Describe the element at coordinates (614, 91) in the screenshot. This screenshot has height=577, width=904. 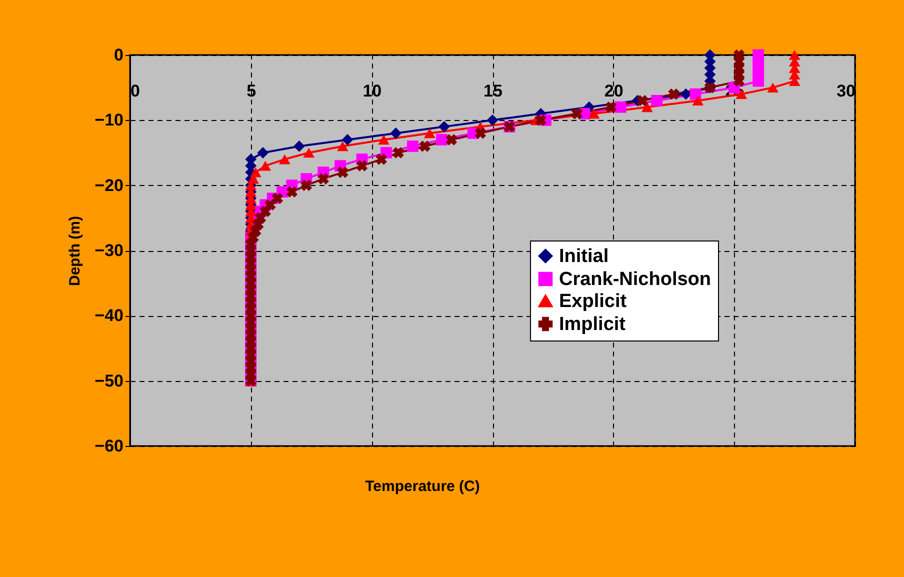
I see `x-tick-label: 20` at that location.